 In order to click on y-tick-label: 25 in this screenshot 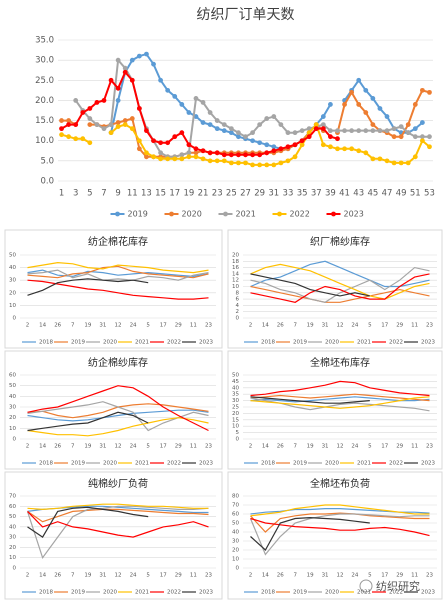, I will do `click(235, 408)`.